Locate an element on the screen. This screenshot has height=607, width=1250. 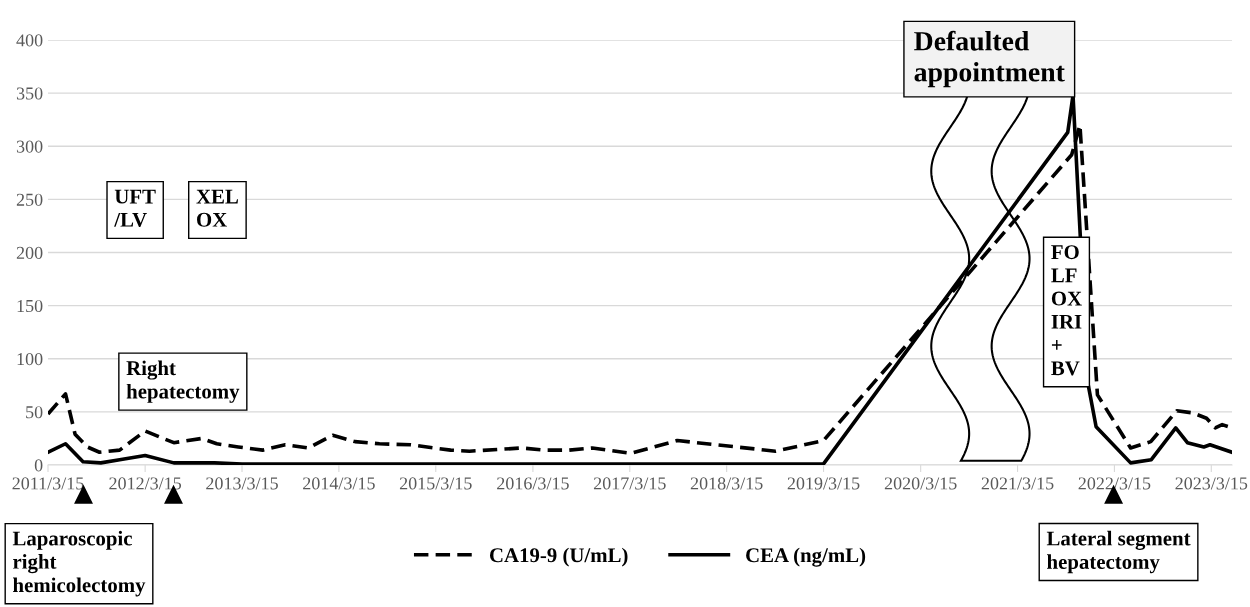
legend-label: CEA (ng/mL) is located at coordinates (806, 557).